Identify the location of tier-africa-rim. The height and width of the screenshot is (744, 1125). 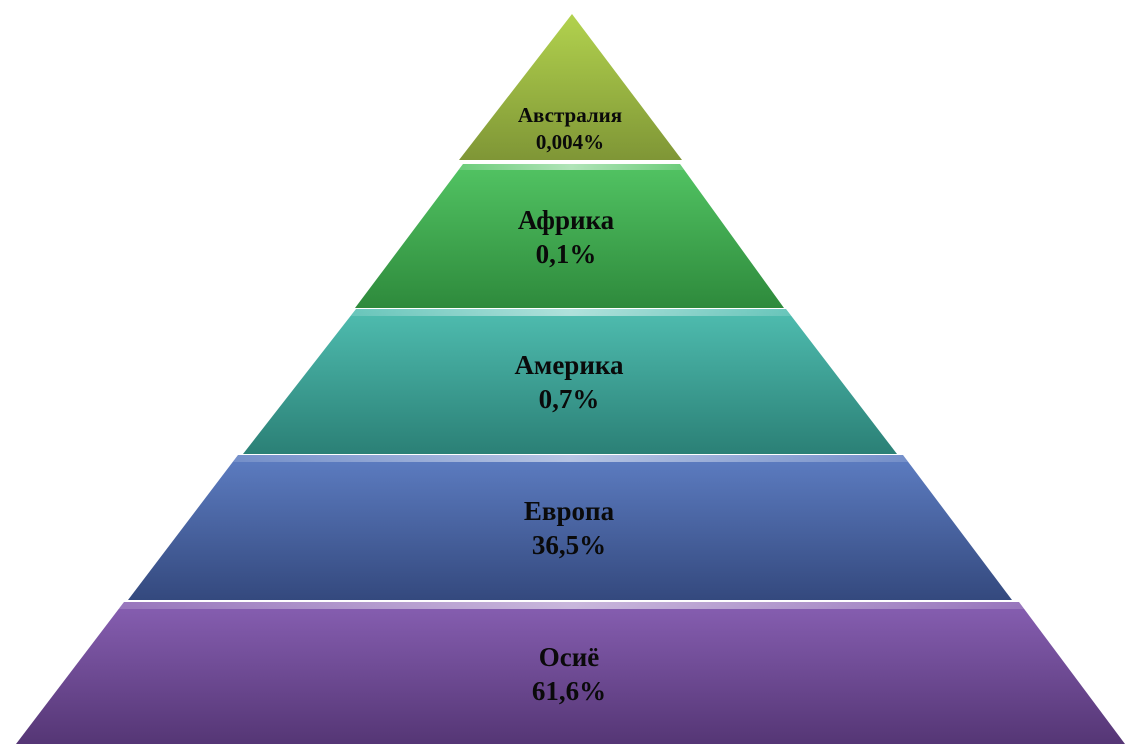
(571, 167).